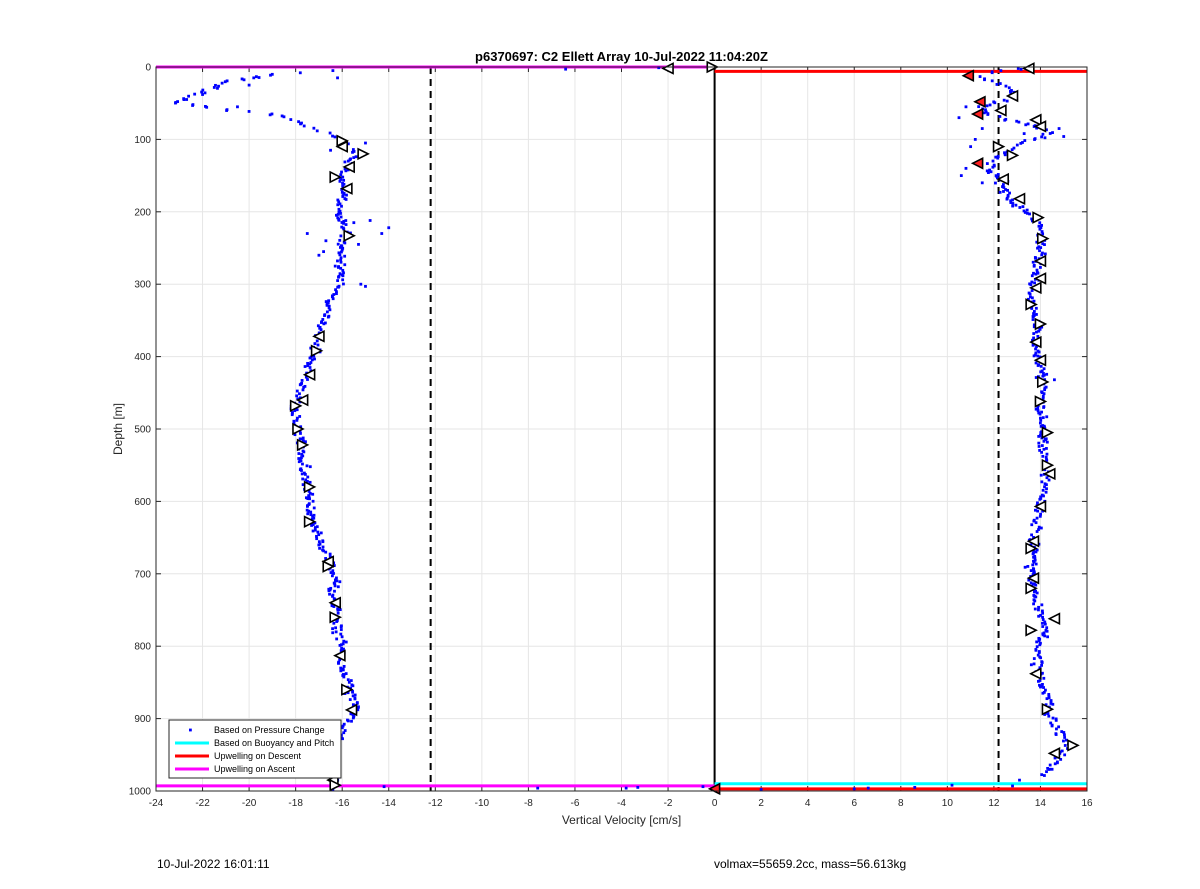 The height and width of the screenshot is (889, 1200). Describe the element at coordinates (761, 803) in the screenshot. I see `x-tick-label: 2` at that location.